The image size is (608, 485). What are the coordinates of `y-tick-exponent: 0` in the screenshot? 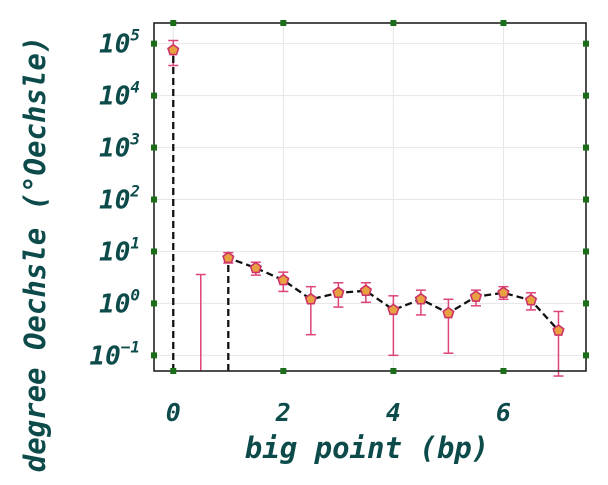 It's located at (135, 294).